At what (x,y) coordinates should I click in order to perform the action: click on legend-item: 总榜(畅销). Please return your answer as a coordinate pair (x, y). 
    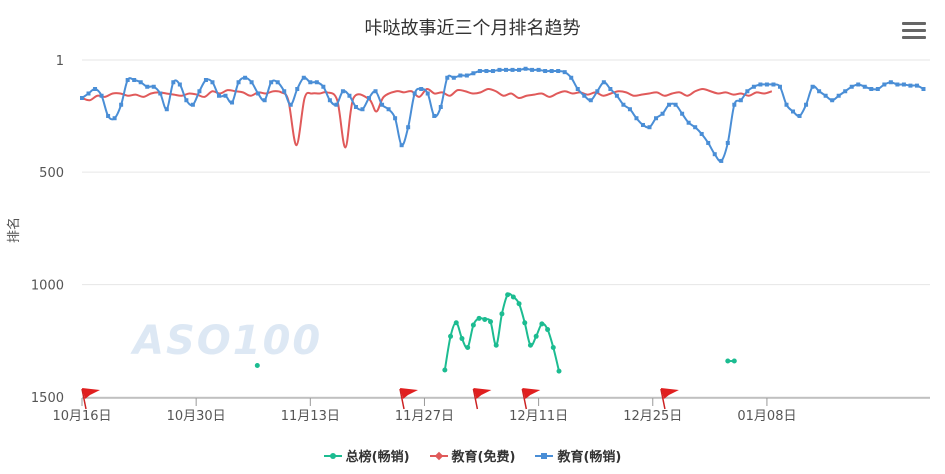
    Looking at the image, I should click on (366, 455).